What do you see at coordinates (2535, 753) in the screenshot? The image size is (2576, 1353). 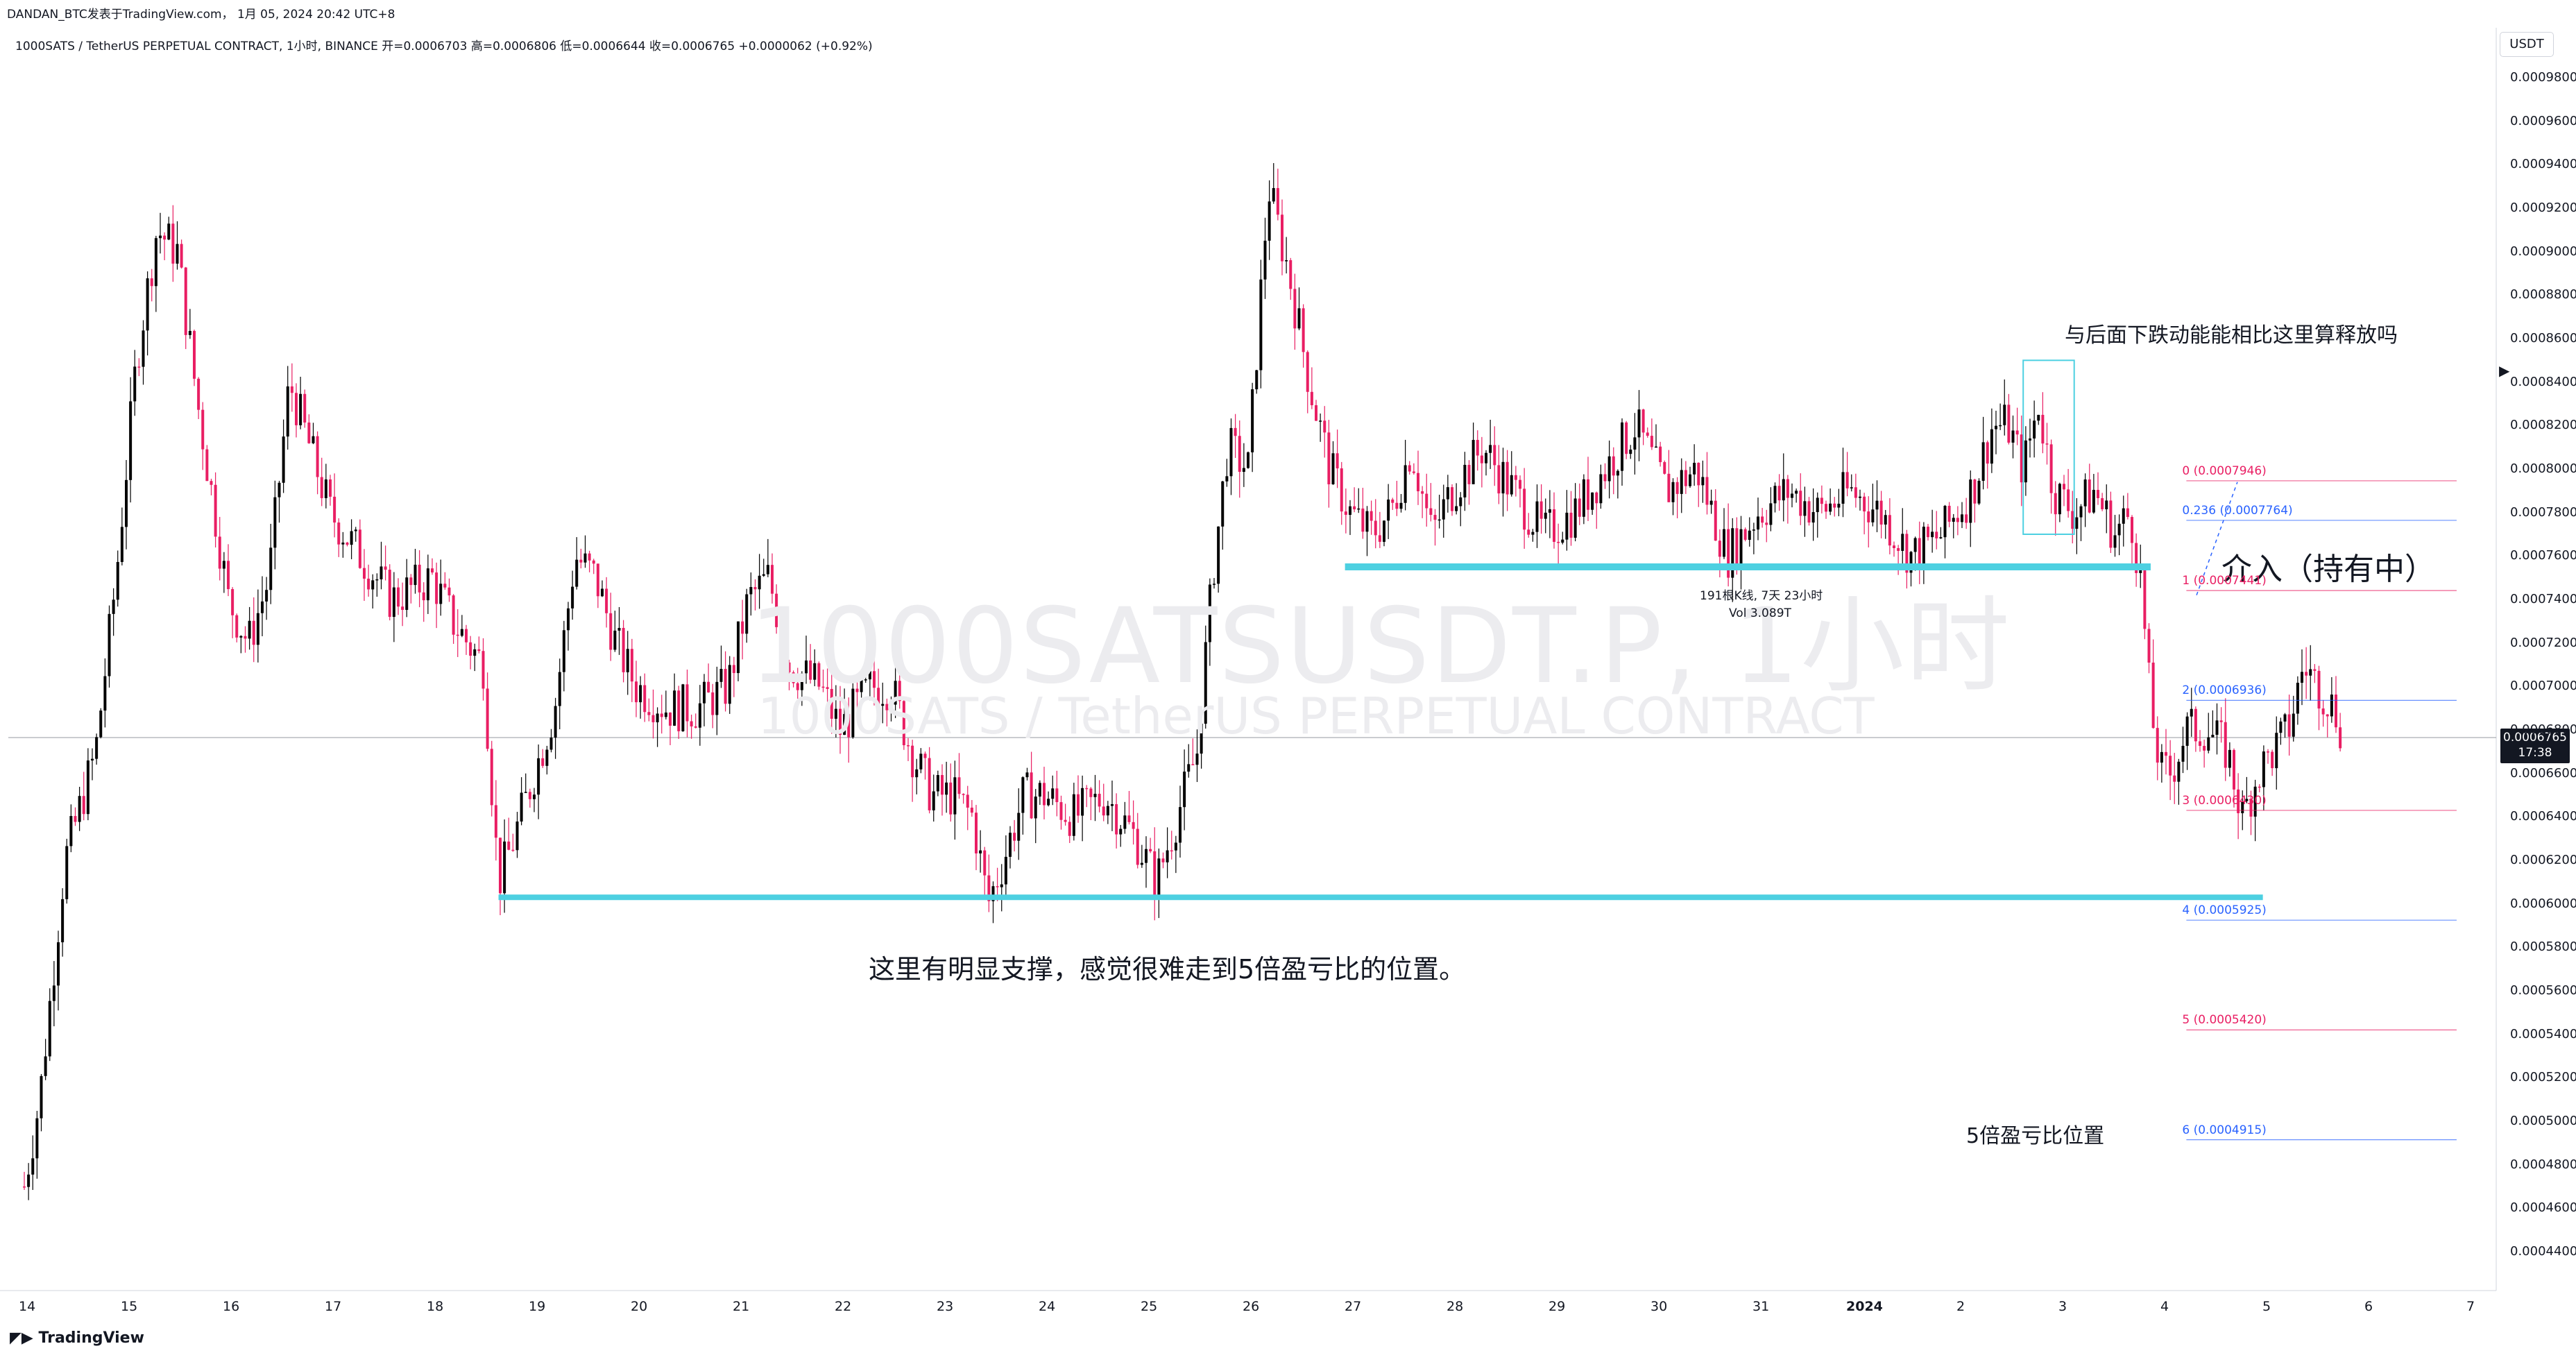 I see `bar-countdown: 17:38` at bounding box center [2535, 753].